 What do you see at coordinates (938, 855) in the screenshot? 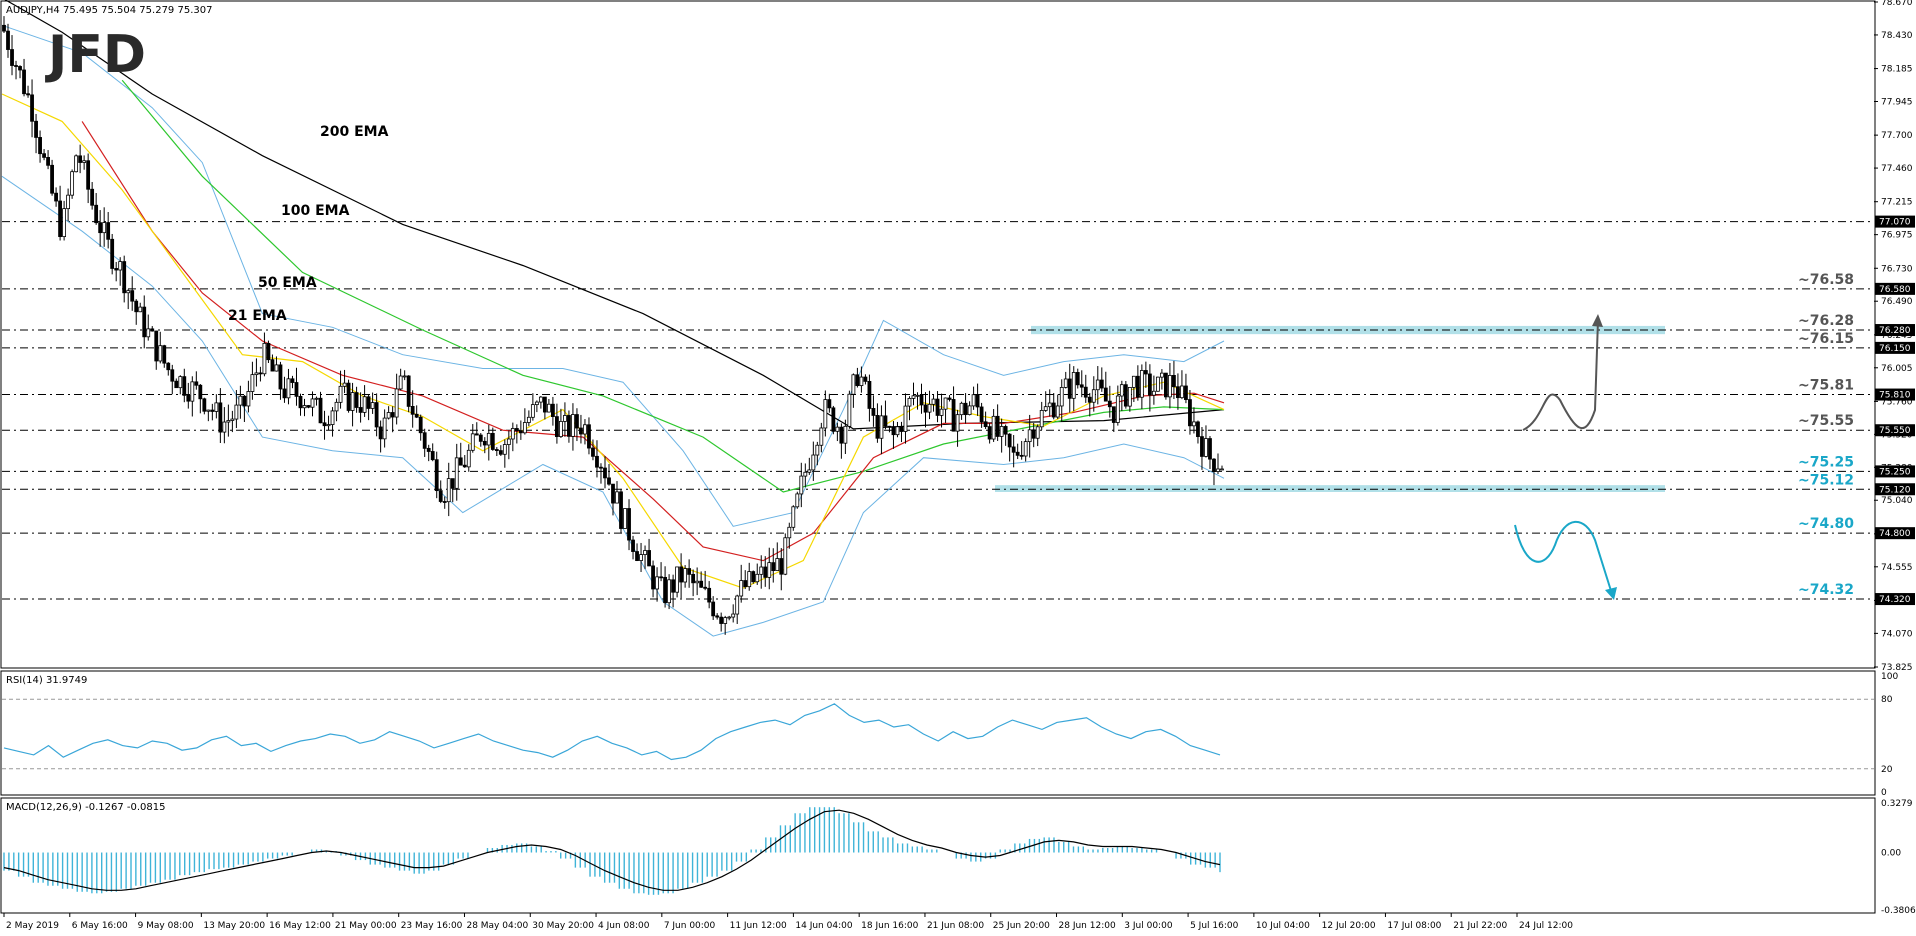
I see `macd-panel` at bounding box center [938, 855].